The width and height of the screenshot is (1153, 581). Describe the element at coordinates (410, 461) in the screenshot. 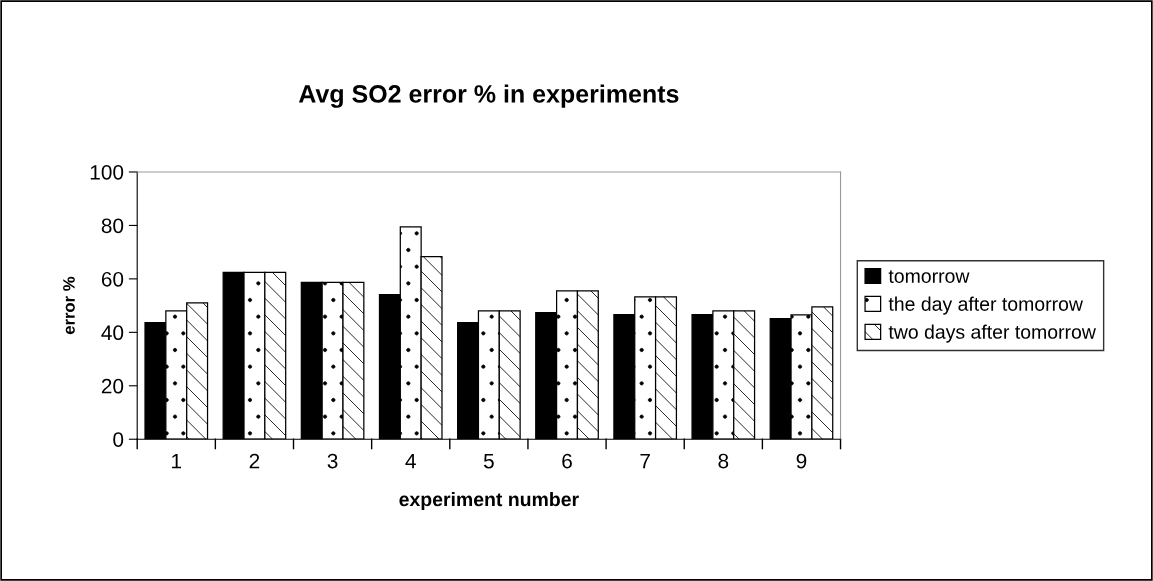

I see `x-tick-label: 4` at that location.